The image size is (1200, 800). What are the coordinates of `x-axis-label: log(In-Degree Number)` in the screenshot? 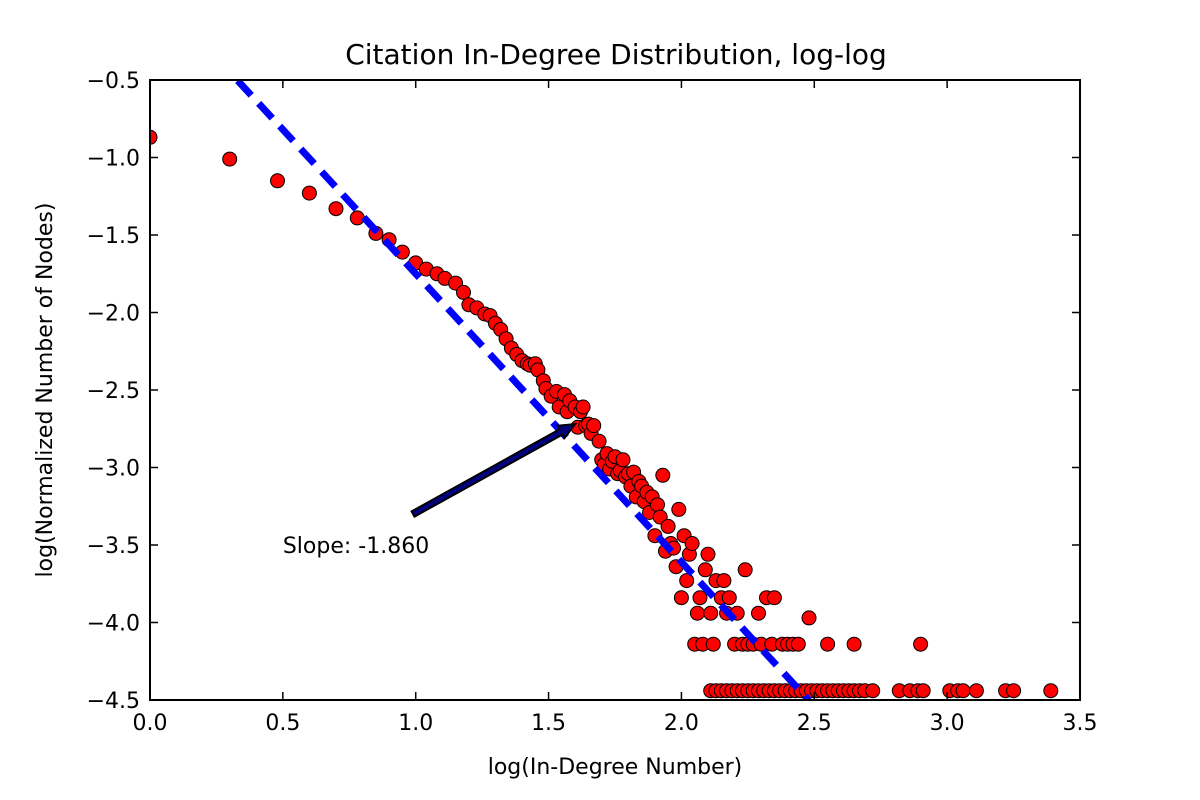 It's located at (615, 767).